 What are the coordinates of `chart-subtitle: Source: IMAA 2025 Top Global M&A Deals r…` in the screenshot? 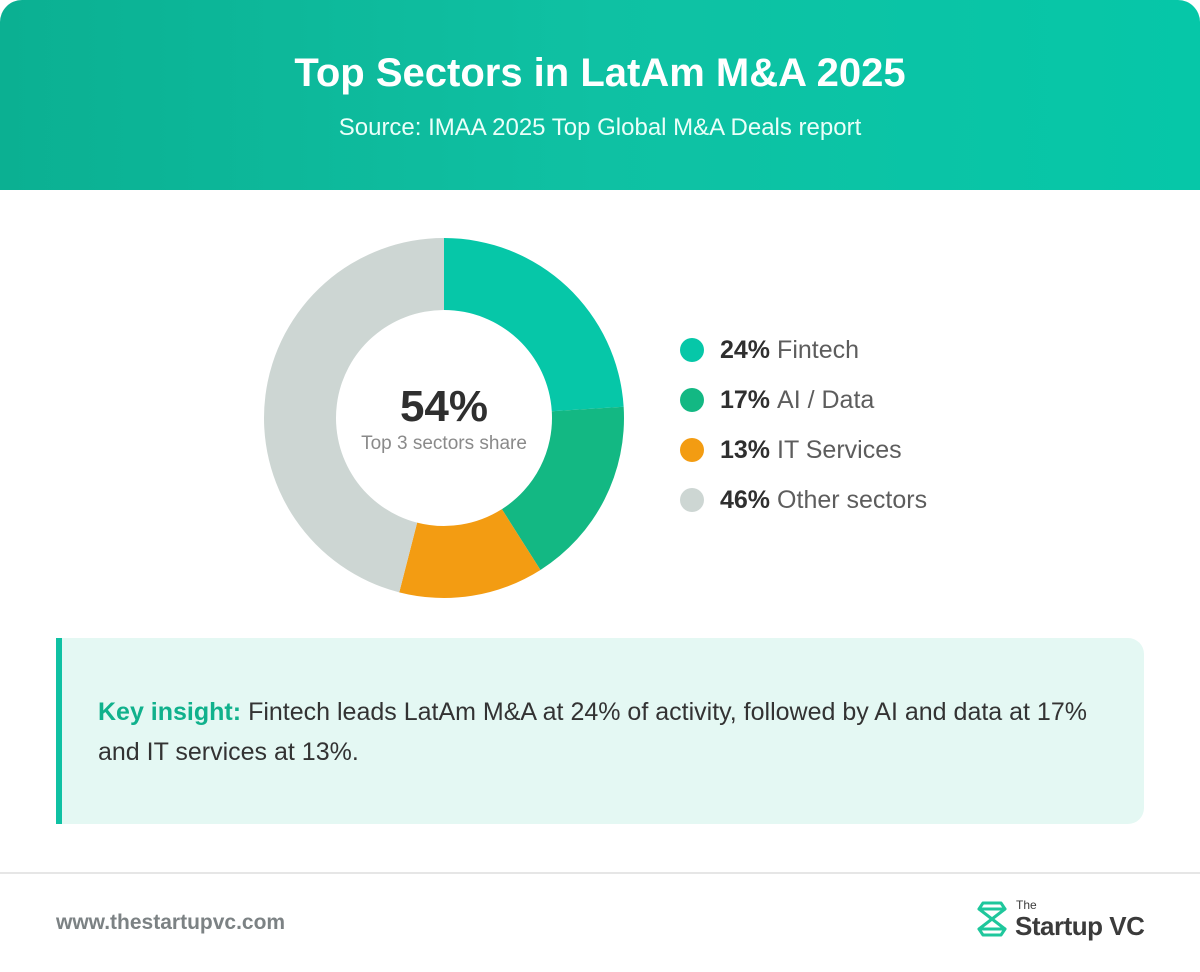 It's located at (600, 127).